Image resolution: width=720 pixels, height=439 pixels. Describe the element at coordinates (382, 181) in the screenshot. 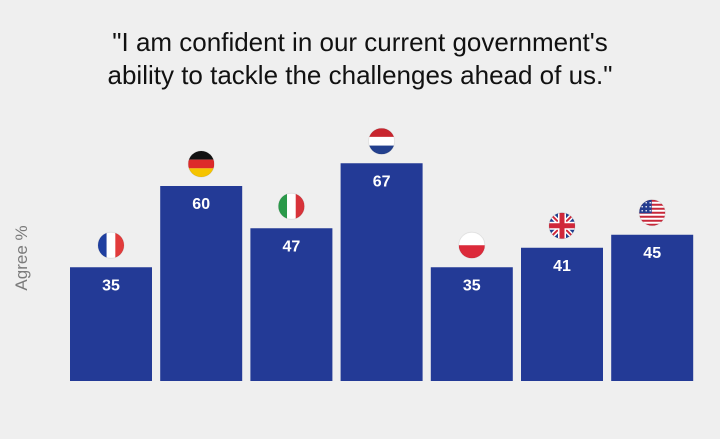

I see `data-label: 67` at that location.